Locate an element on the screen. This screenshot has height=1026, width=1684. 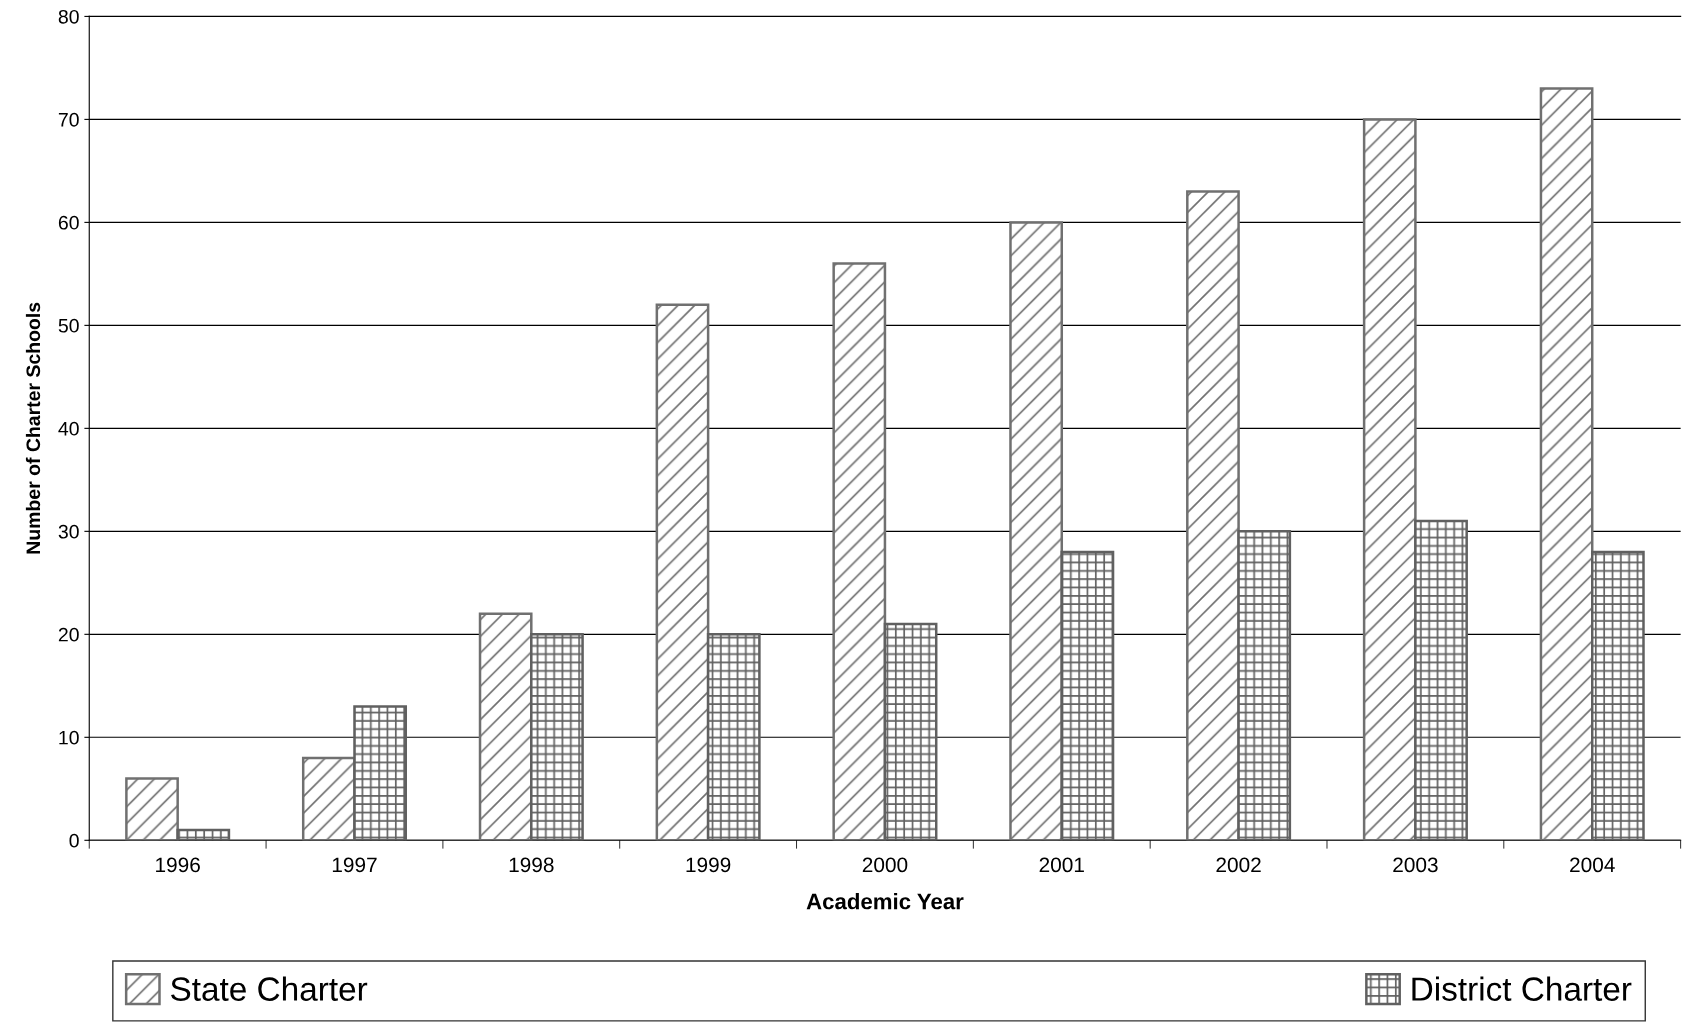
y-tick-label: 50 is located at coordinates (68, 325).